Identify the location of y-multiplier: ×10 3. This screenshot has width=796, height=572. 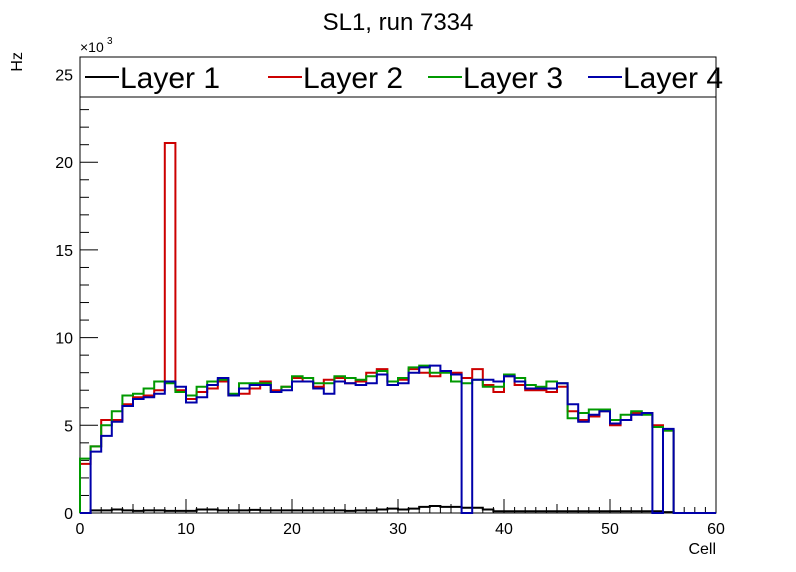
(96, 45).